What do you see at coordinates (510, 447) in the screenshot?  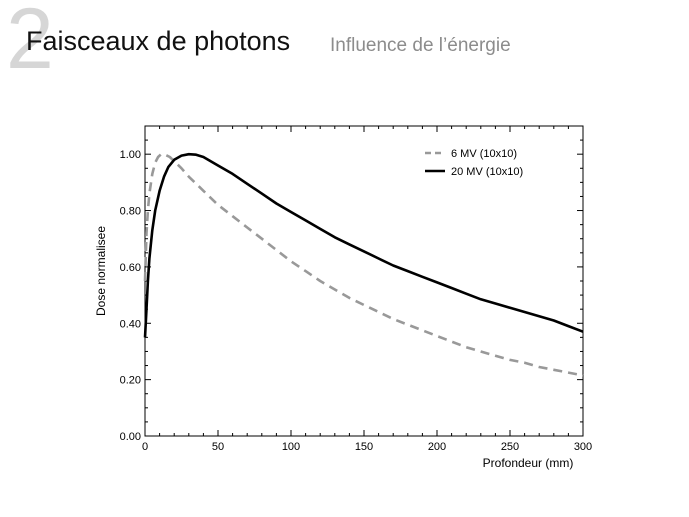 I see `x-tick-label: 250` at bounding box center [510, 447].